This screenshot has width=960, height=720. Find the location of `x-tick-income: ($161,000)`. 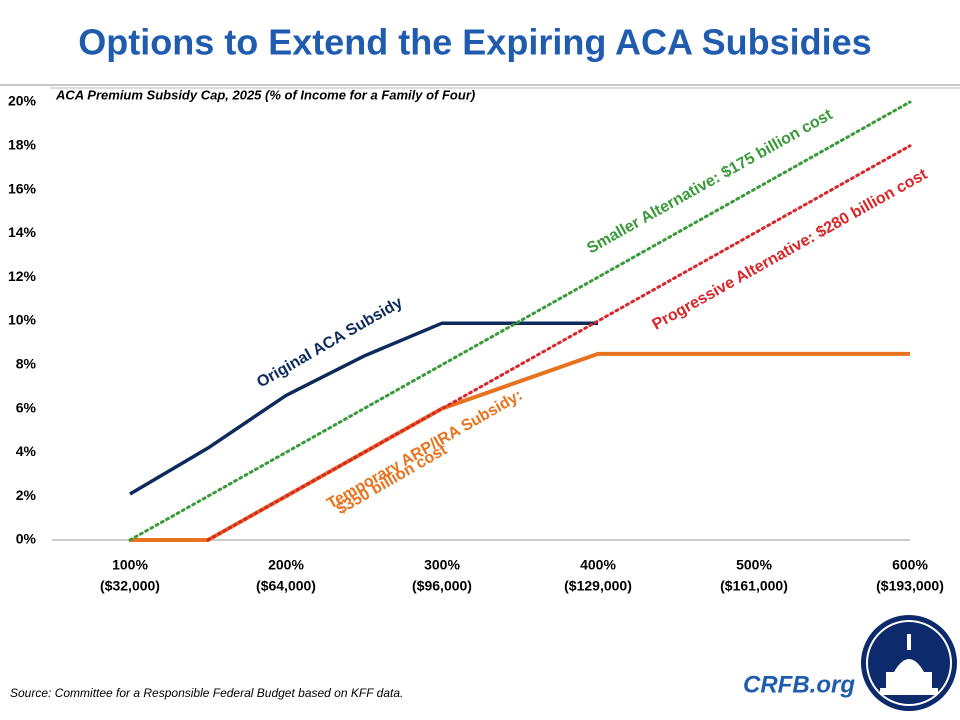

x-tick-income: ($161,000) is located at coordinates (754, 586).